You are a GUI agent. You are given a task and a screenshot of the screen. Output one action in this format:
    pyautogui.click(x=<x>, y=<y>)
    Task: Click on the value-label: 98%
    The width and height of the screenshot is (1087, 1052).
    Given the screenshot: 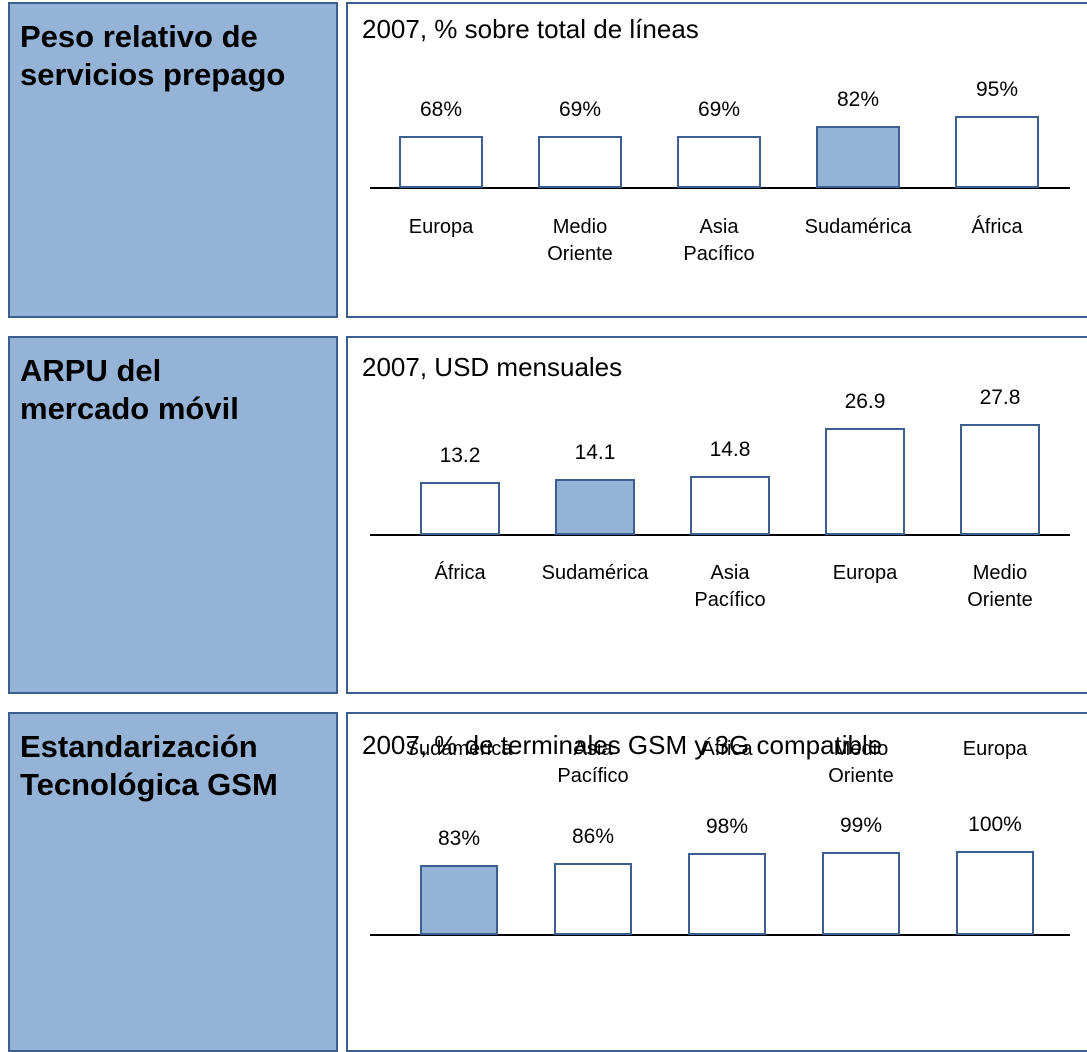 What is the action you would take?
    pyautogui.click(x=727, y=826)
    